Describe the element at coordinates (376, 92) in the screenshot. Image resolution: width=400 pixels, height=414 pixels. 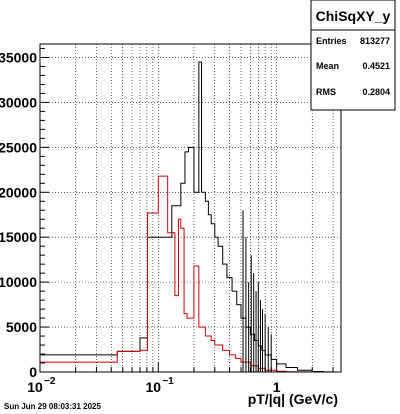
I see `stats-rms-value: 0.2804` at that location.